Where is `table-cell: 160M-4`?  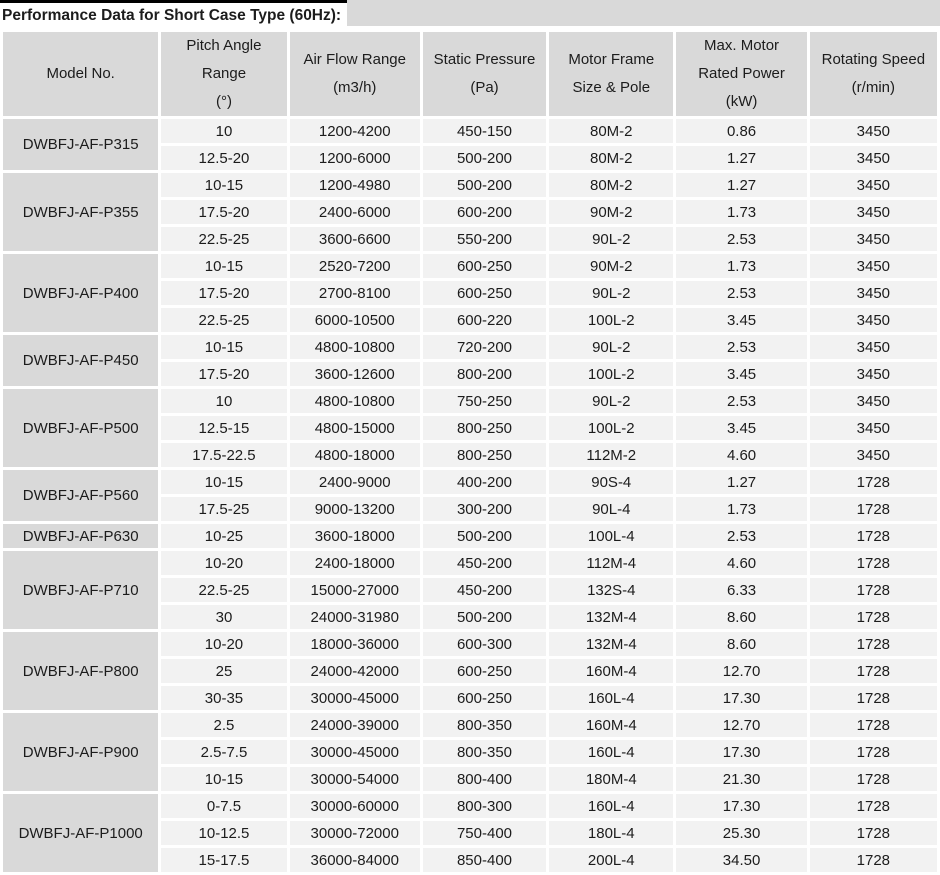 table-cell: 160M-4 is located at coordinates (611, 671).